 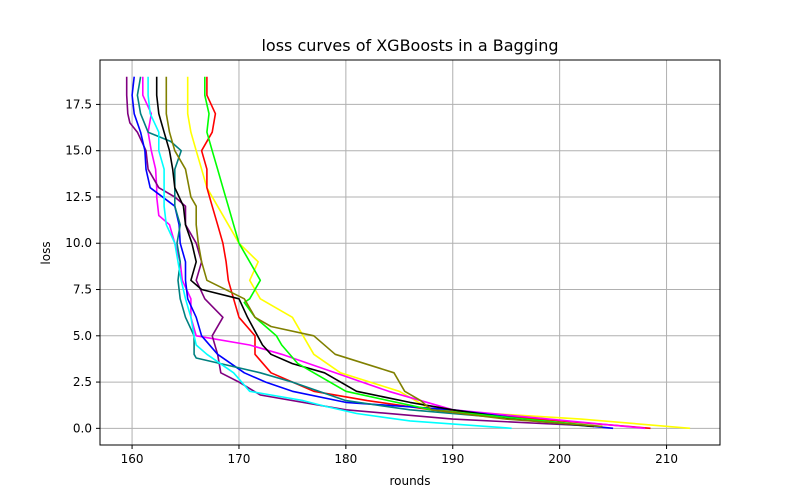 What do you see at coordinates (82, 382) in the screenshot?
I see `y-tick-label: 2.5` at bounding box center [82, 382].